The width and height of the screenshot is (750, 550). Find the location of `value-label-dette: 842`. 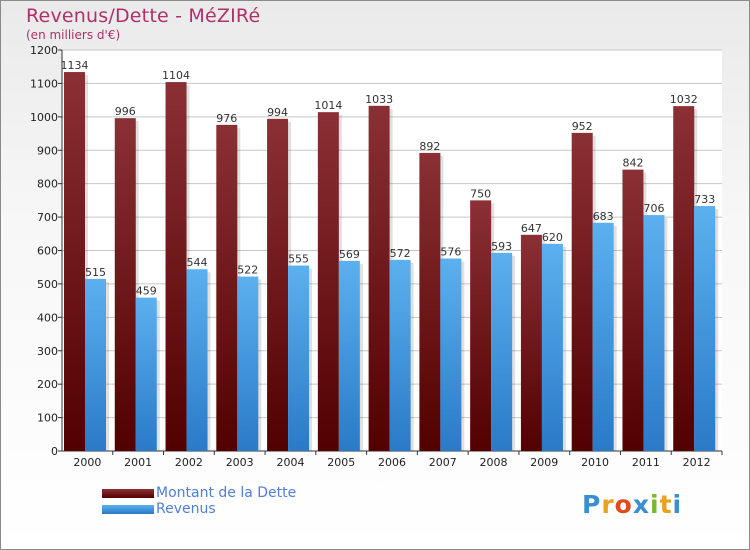

value-label-dette: 842 is located at coordinates (632, 163).